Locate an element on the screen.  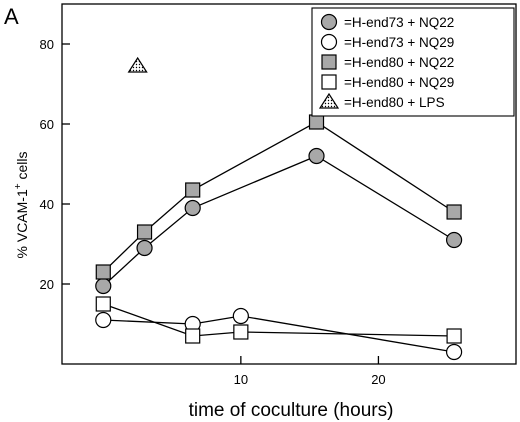
legend-box is located at coordinates (413, 62).